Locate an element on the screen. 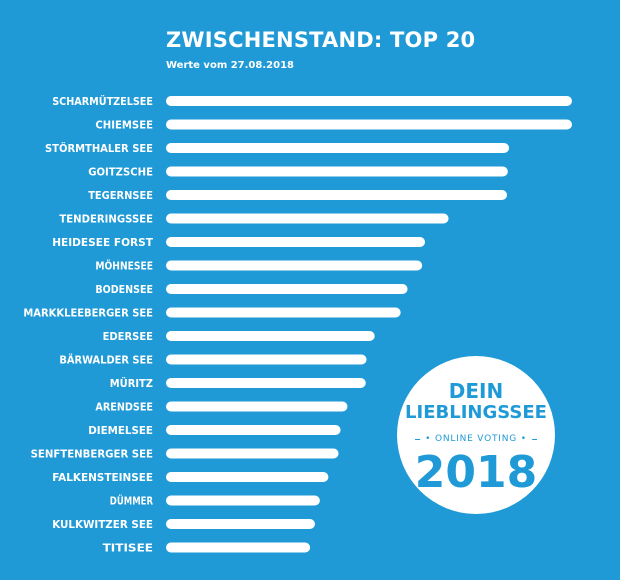 This screenshot has width=620, height=580. category-label: CHIEMSEE is located at coordinates (124, 125).